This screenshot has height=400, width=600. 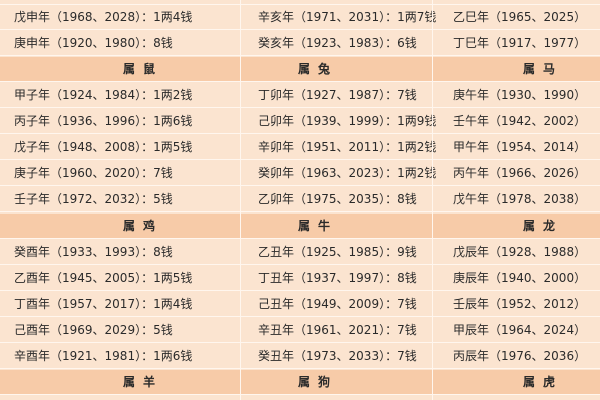 What do you see at coordinates (93, 329) in the screenshot?
I see `year-weight-cell: 己酉年（1969、2029）：5钱` at bounding box center [93, 329].